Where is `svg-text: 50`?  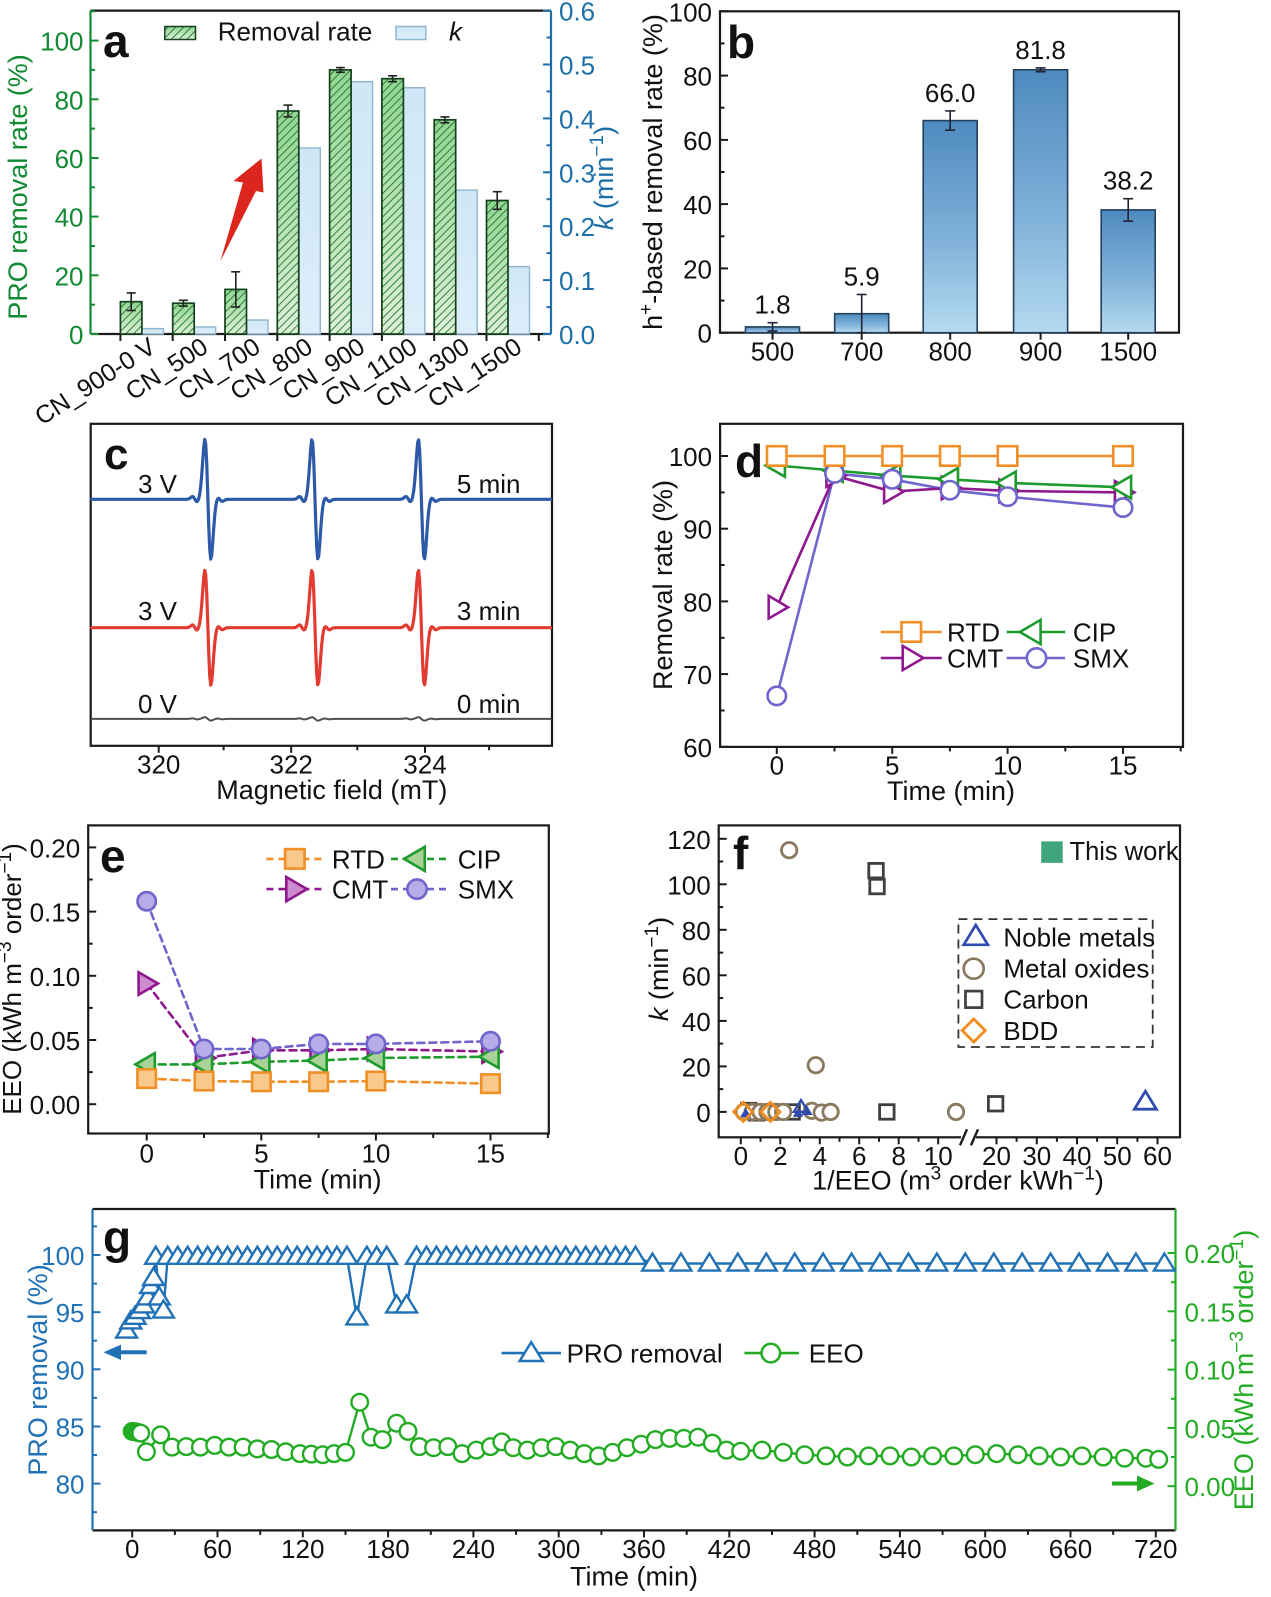 svg-text: 50 is located at coordinates (1117, 1156).